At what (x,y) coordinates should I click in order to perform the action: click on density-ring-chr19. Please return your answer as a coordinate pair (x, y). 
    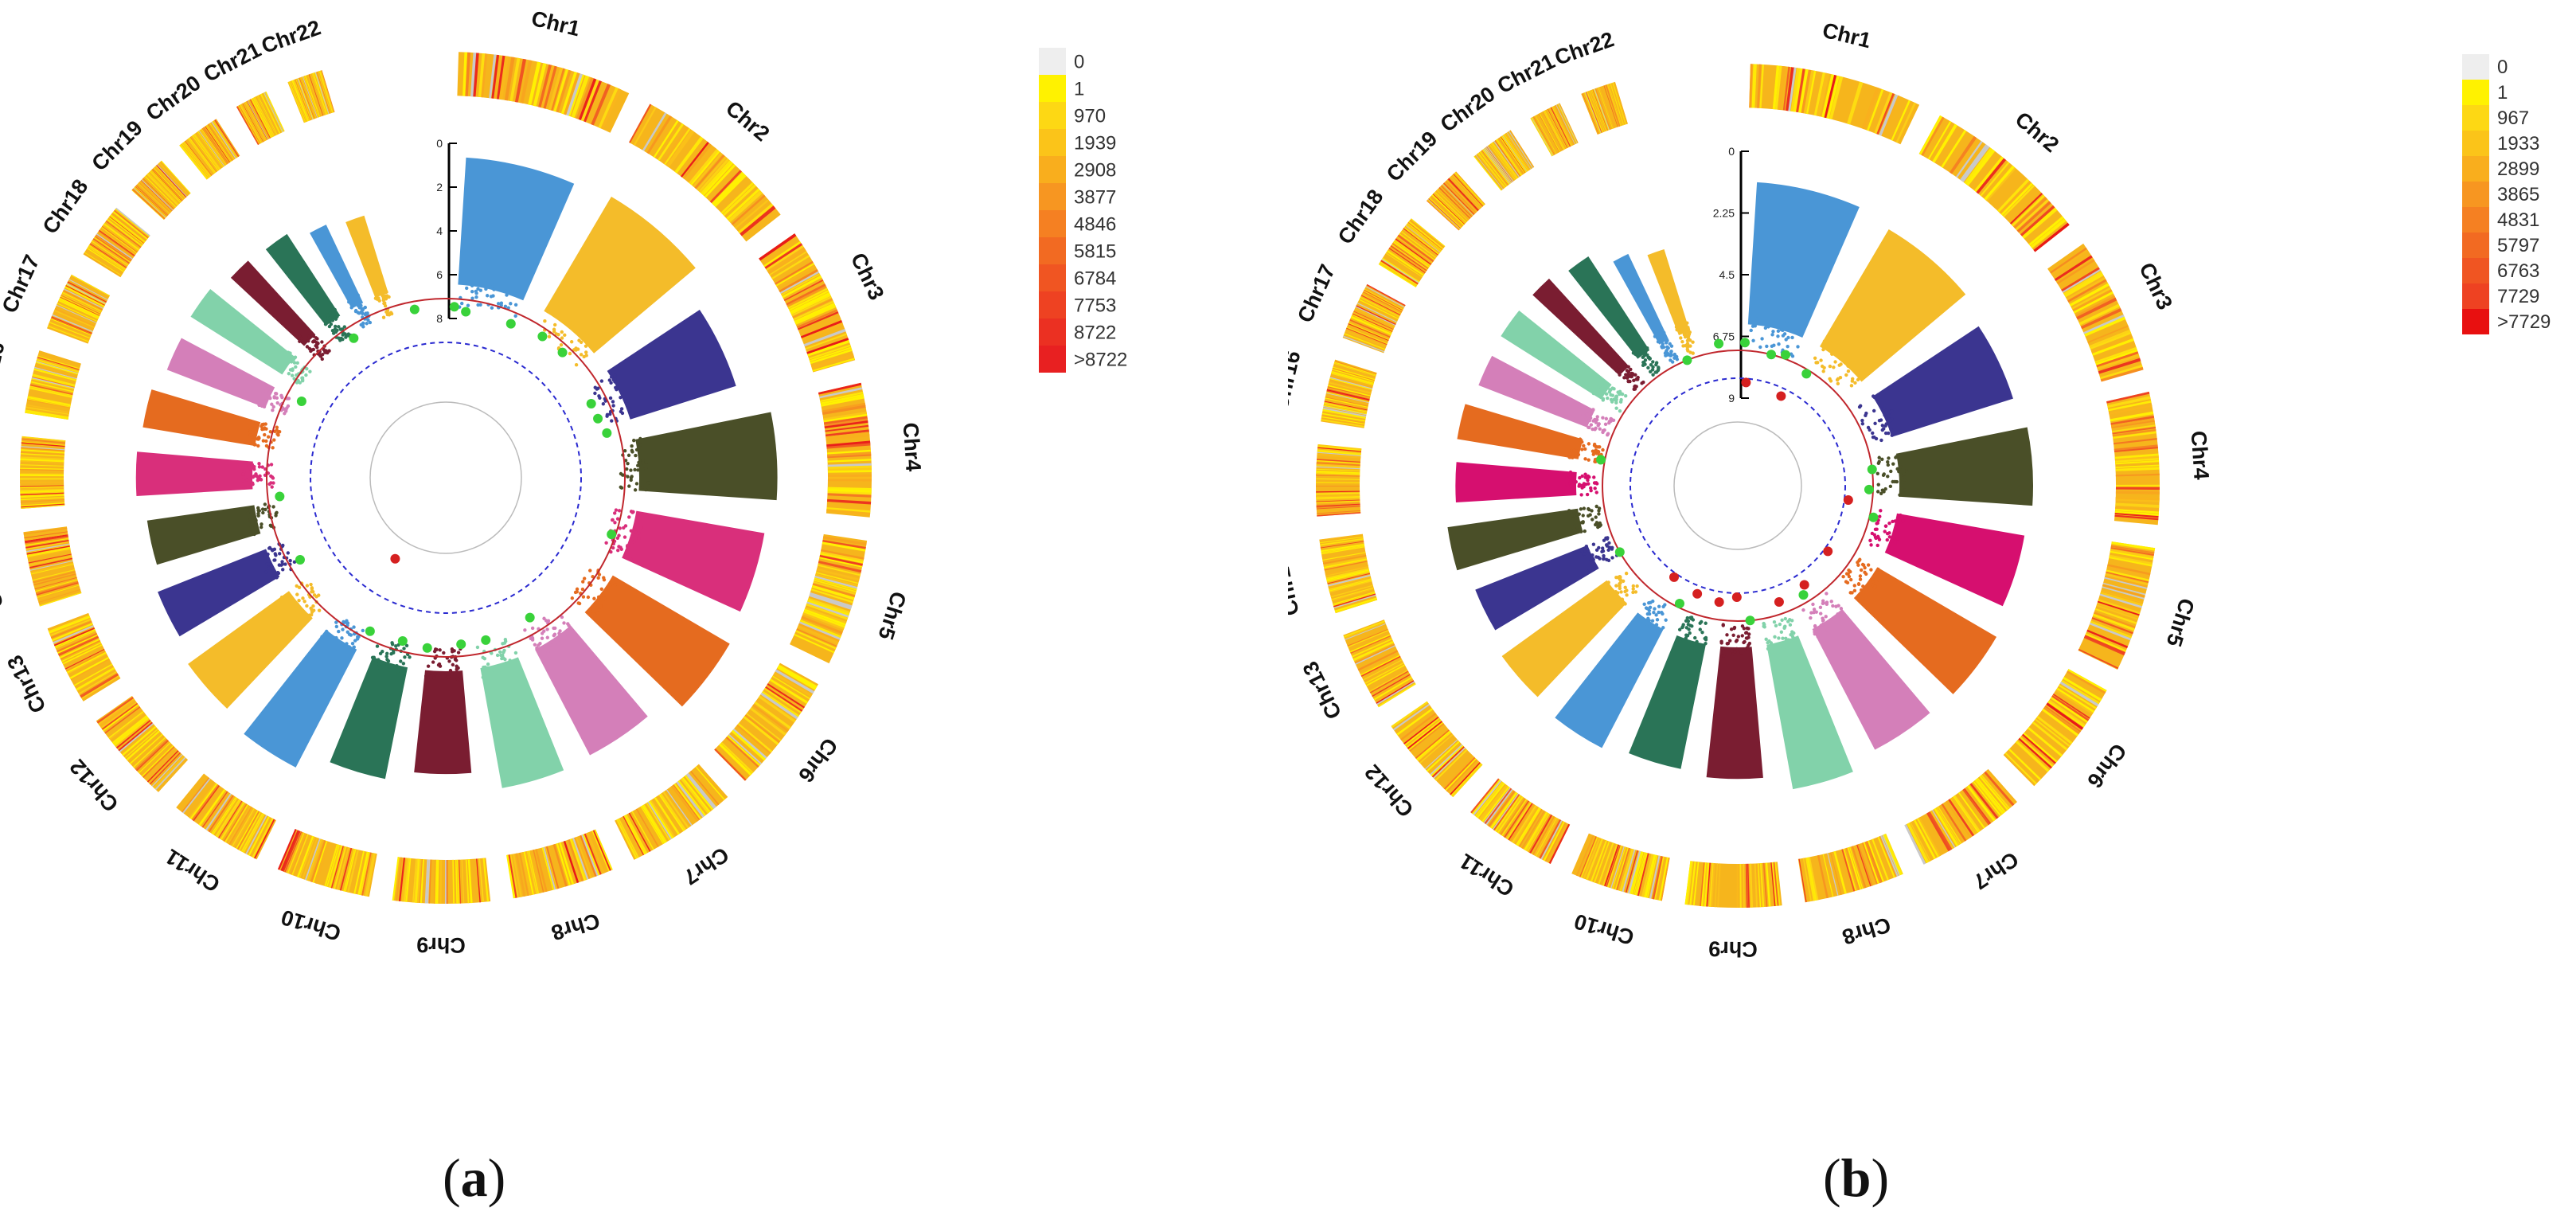
    Looking at the image, I should click on (161, 190).